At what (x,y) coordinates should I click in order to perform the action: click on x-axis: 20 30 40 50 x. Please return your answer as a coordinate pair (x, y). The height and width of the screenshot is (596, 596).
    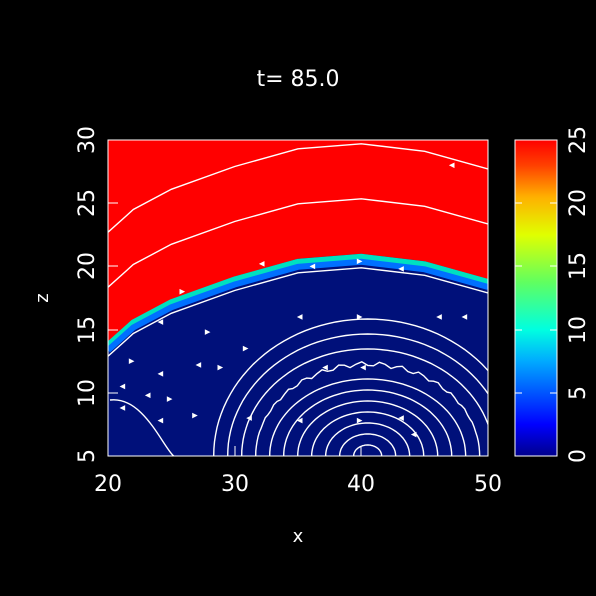
    Looking at the image, I should click on (298, 496).